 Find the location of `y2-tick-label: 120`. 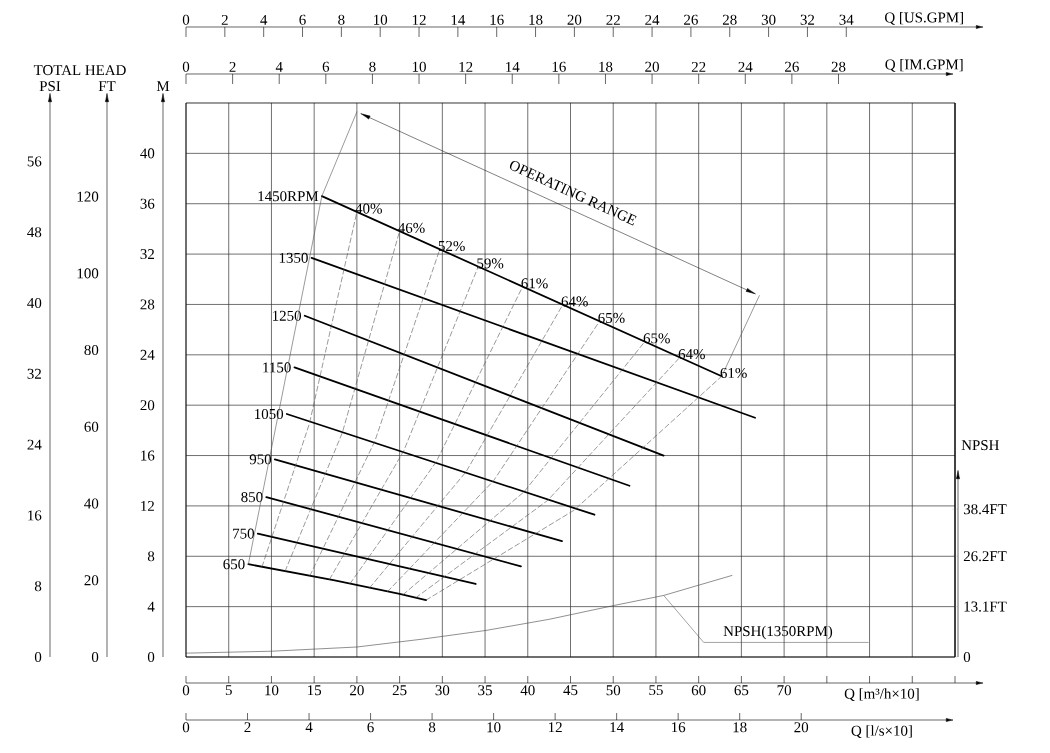

y2-tick-label: 120 is located at coordinates (88, 196).